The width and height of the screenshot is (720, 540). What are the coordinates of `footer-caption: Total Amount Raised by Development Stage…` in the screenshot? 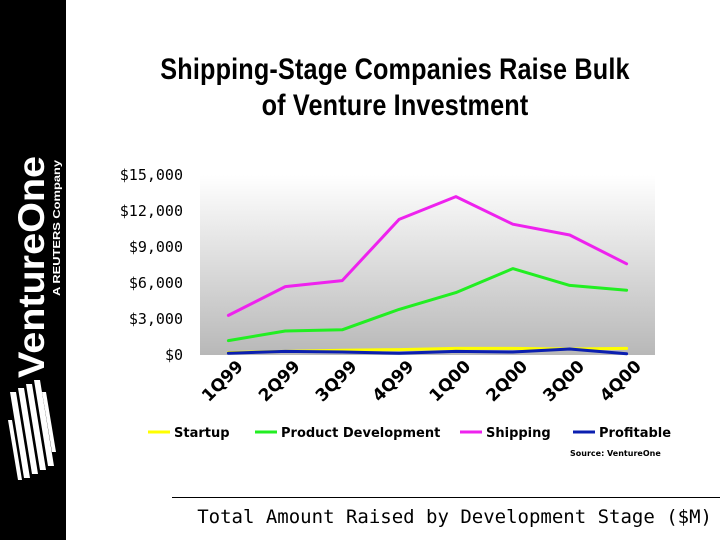 It's located at (454, 517).